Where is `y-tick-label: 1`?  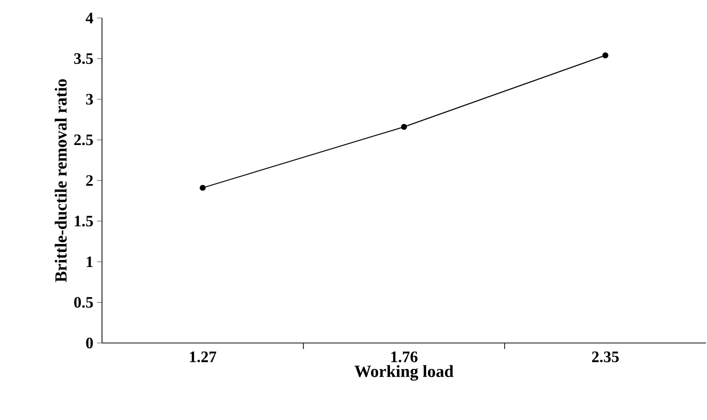 y-tick-label: 1 is located at coordinates (89, 262).